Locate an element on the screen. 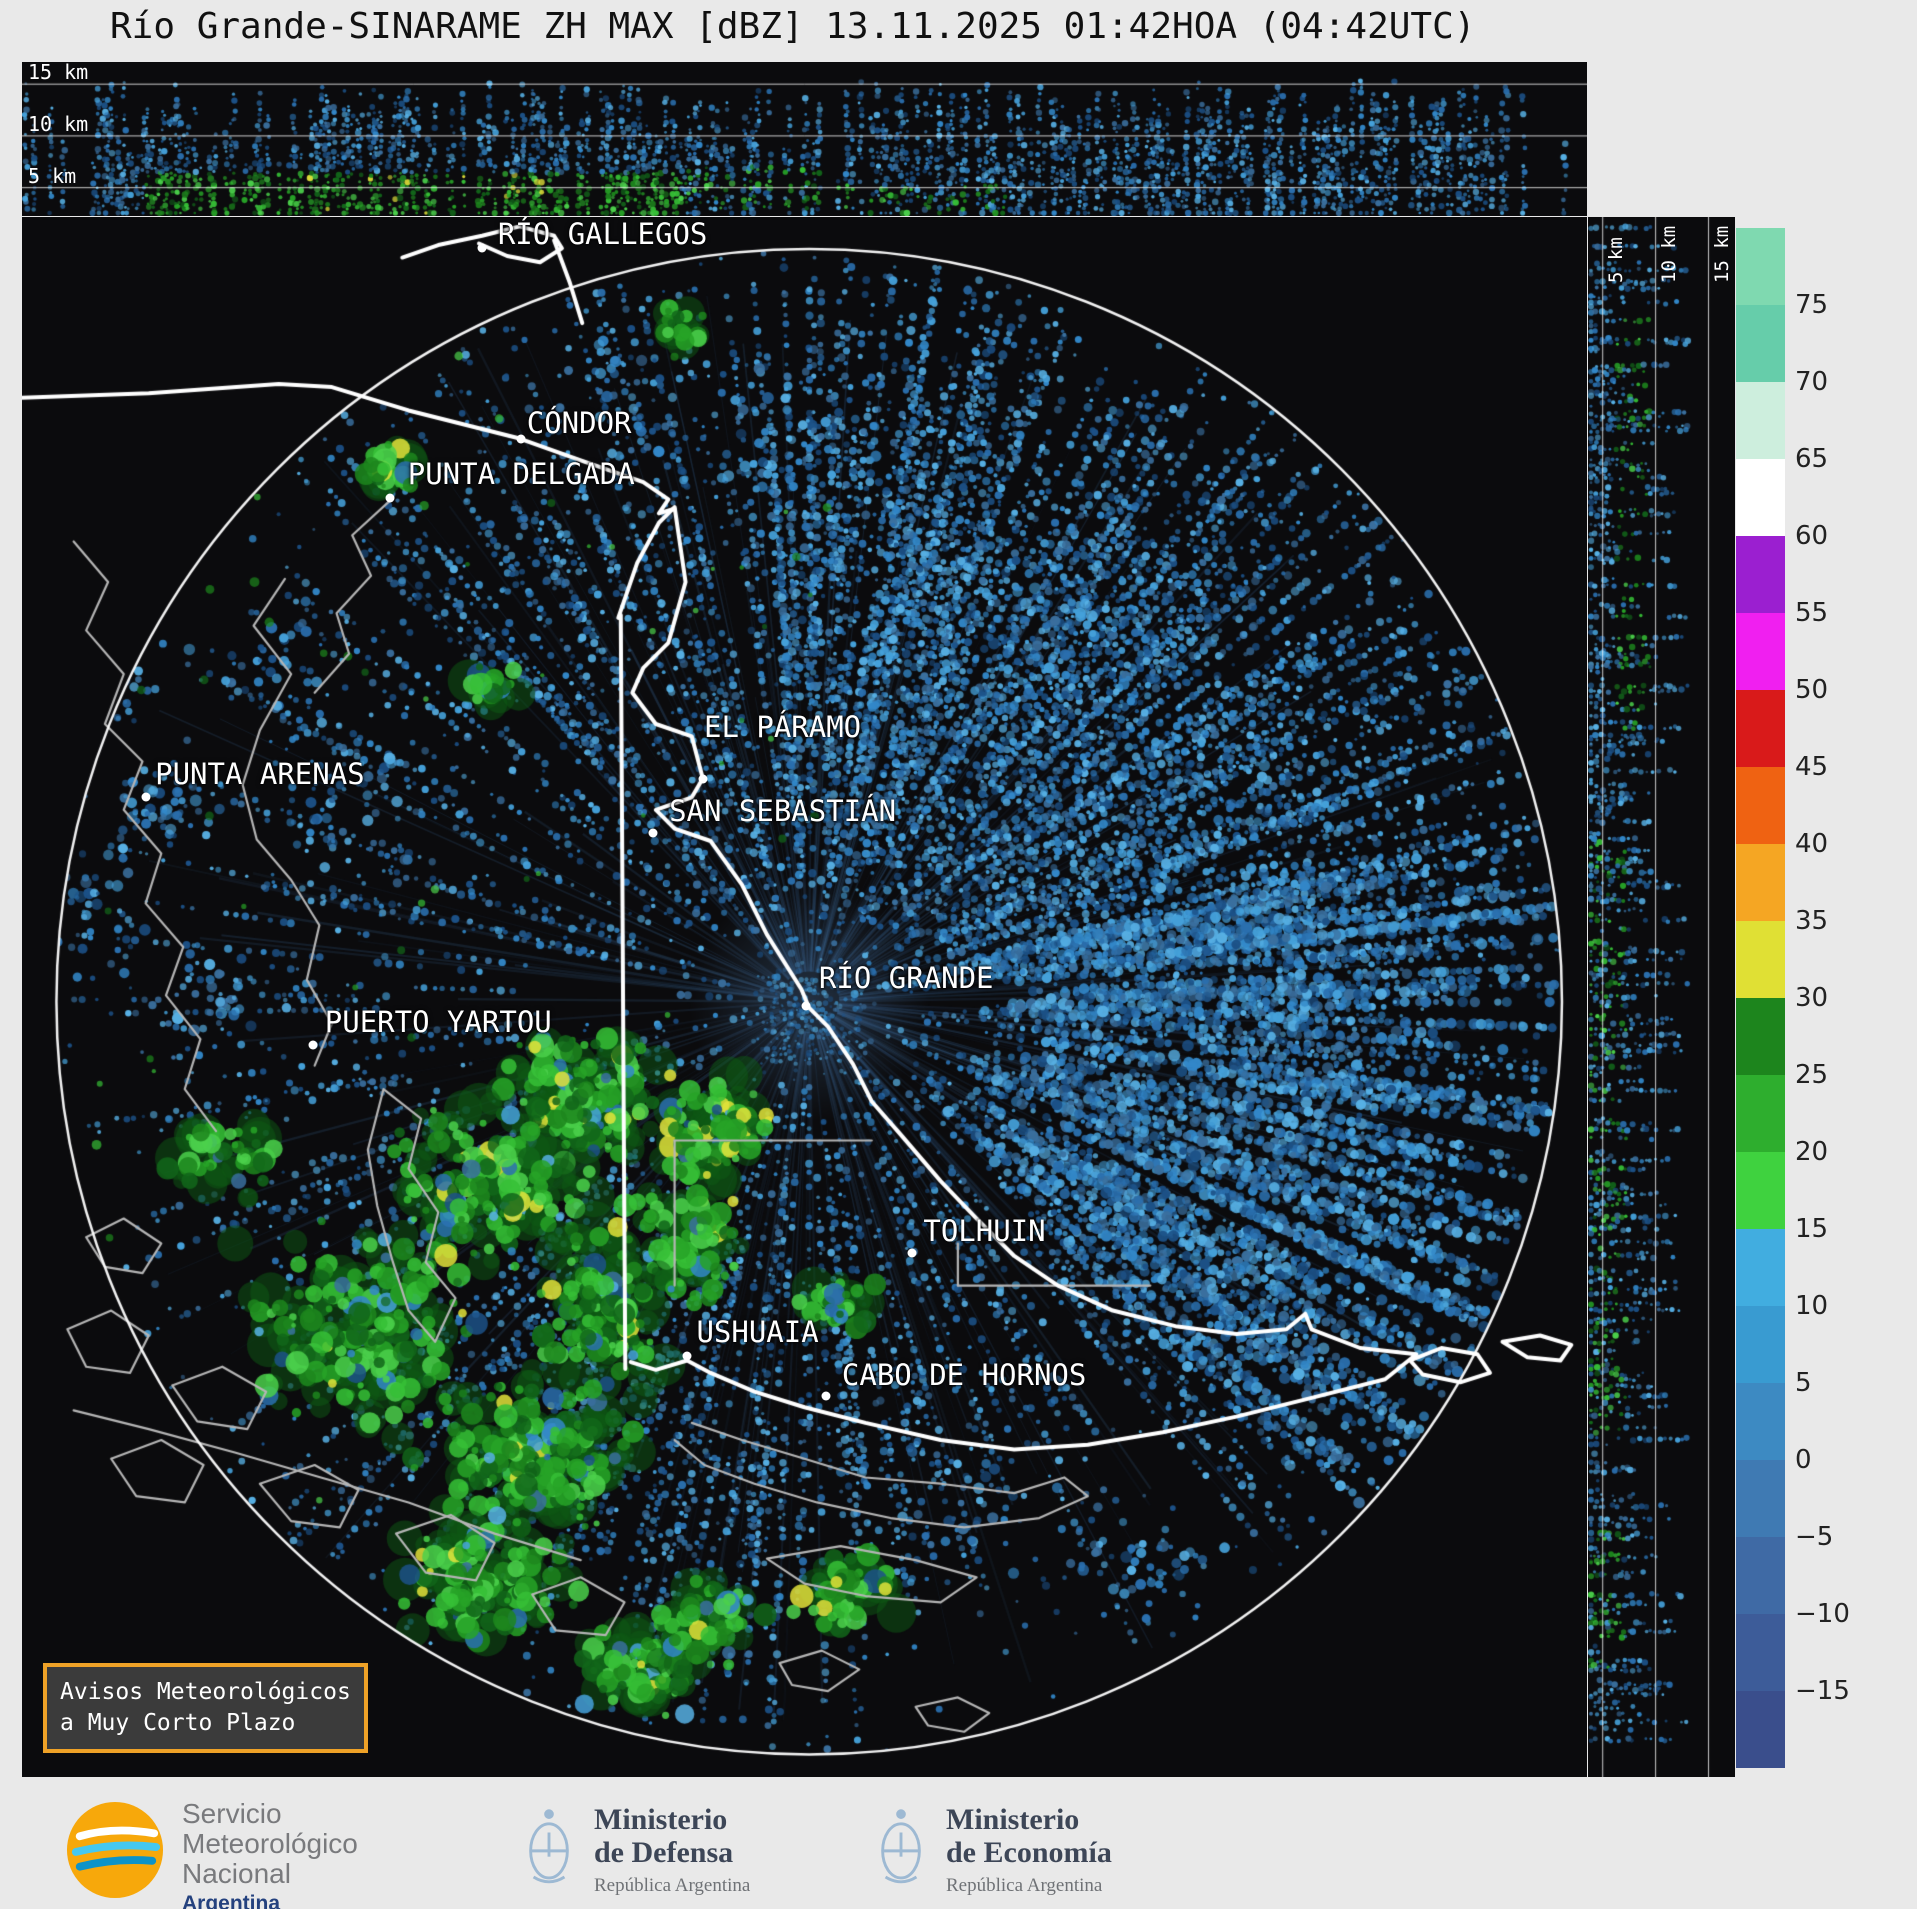  city-marker-punta-delgada is located at coordinates (390, 498).